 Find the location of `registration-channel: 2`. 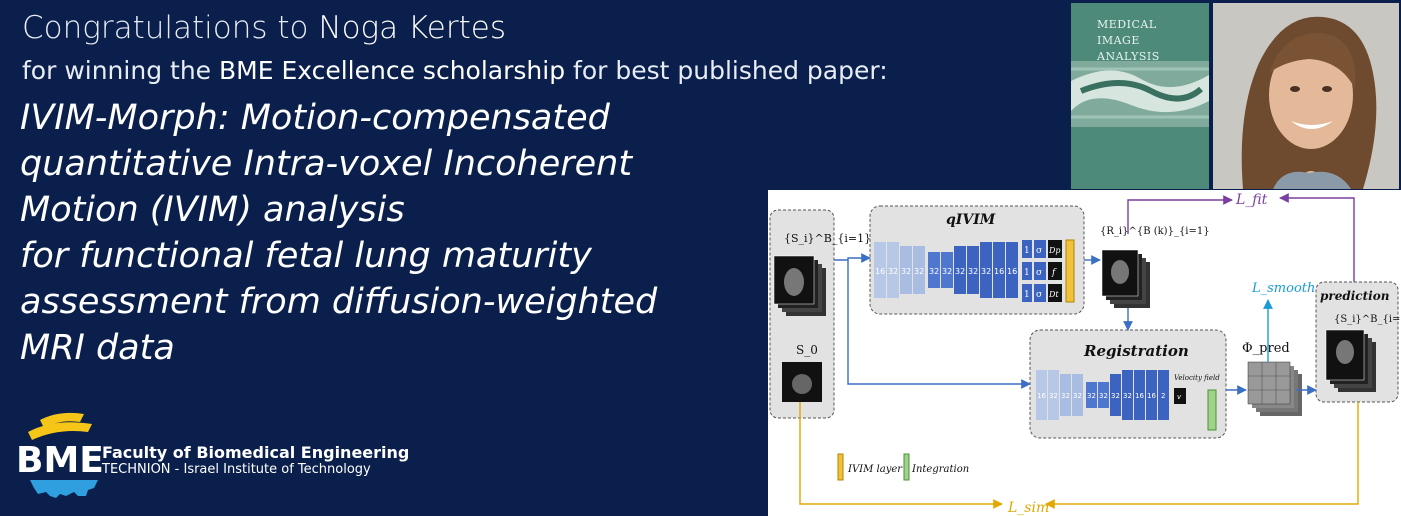

registration-channel: 2 is located at coordinates (1163, 396).